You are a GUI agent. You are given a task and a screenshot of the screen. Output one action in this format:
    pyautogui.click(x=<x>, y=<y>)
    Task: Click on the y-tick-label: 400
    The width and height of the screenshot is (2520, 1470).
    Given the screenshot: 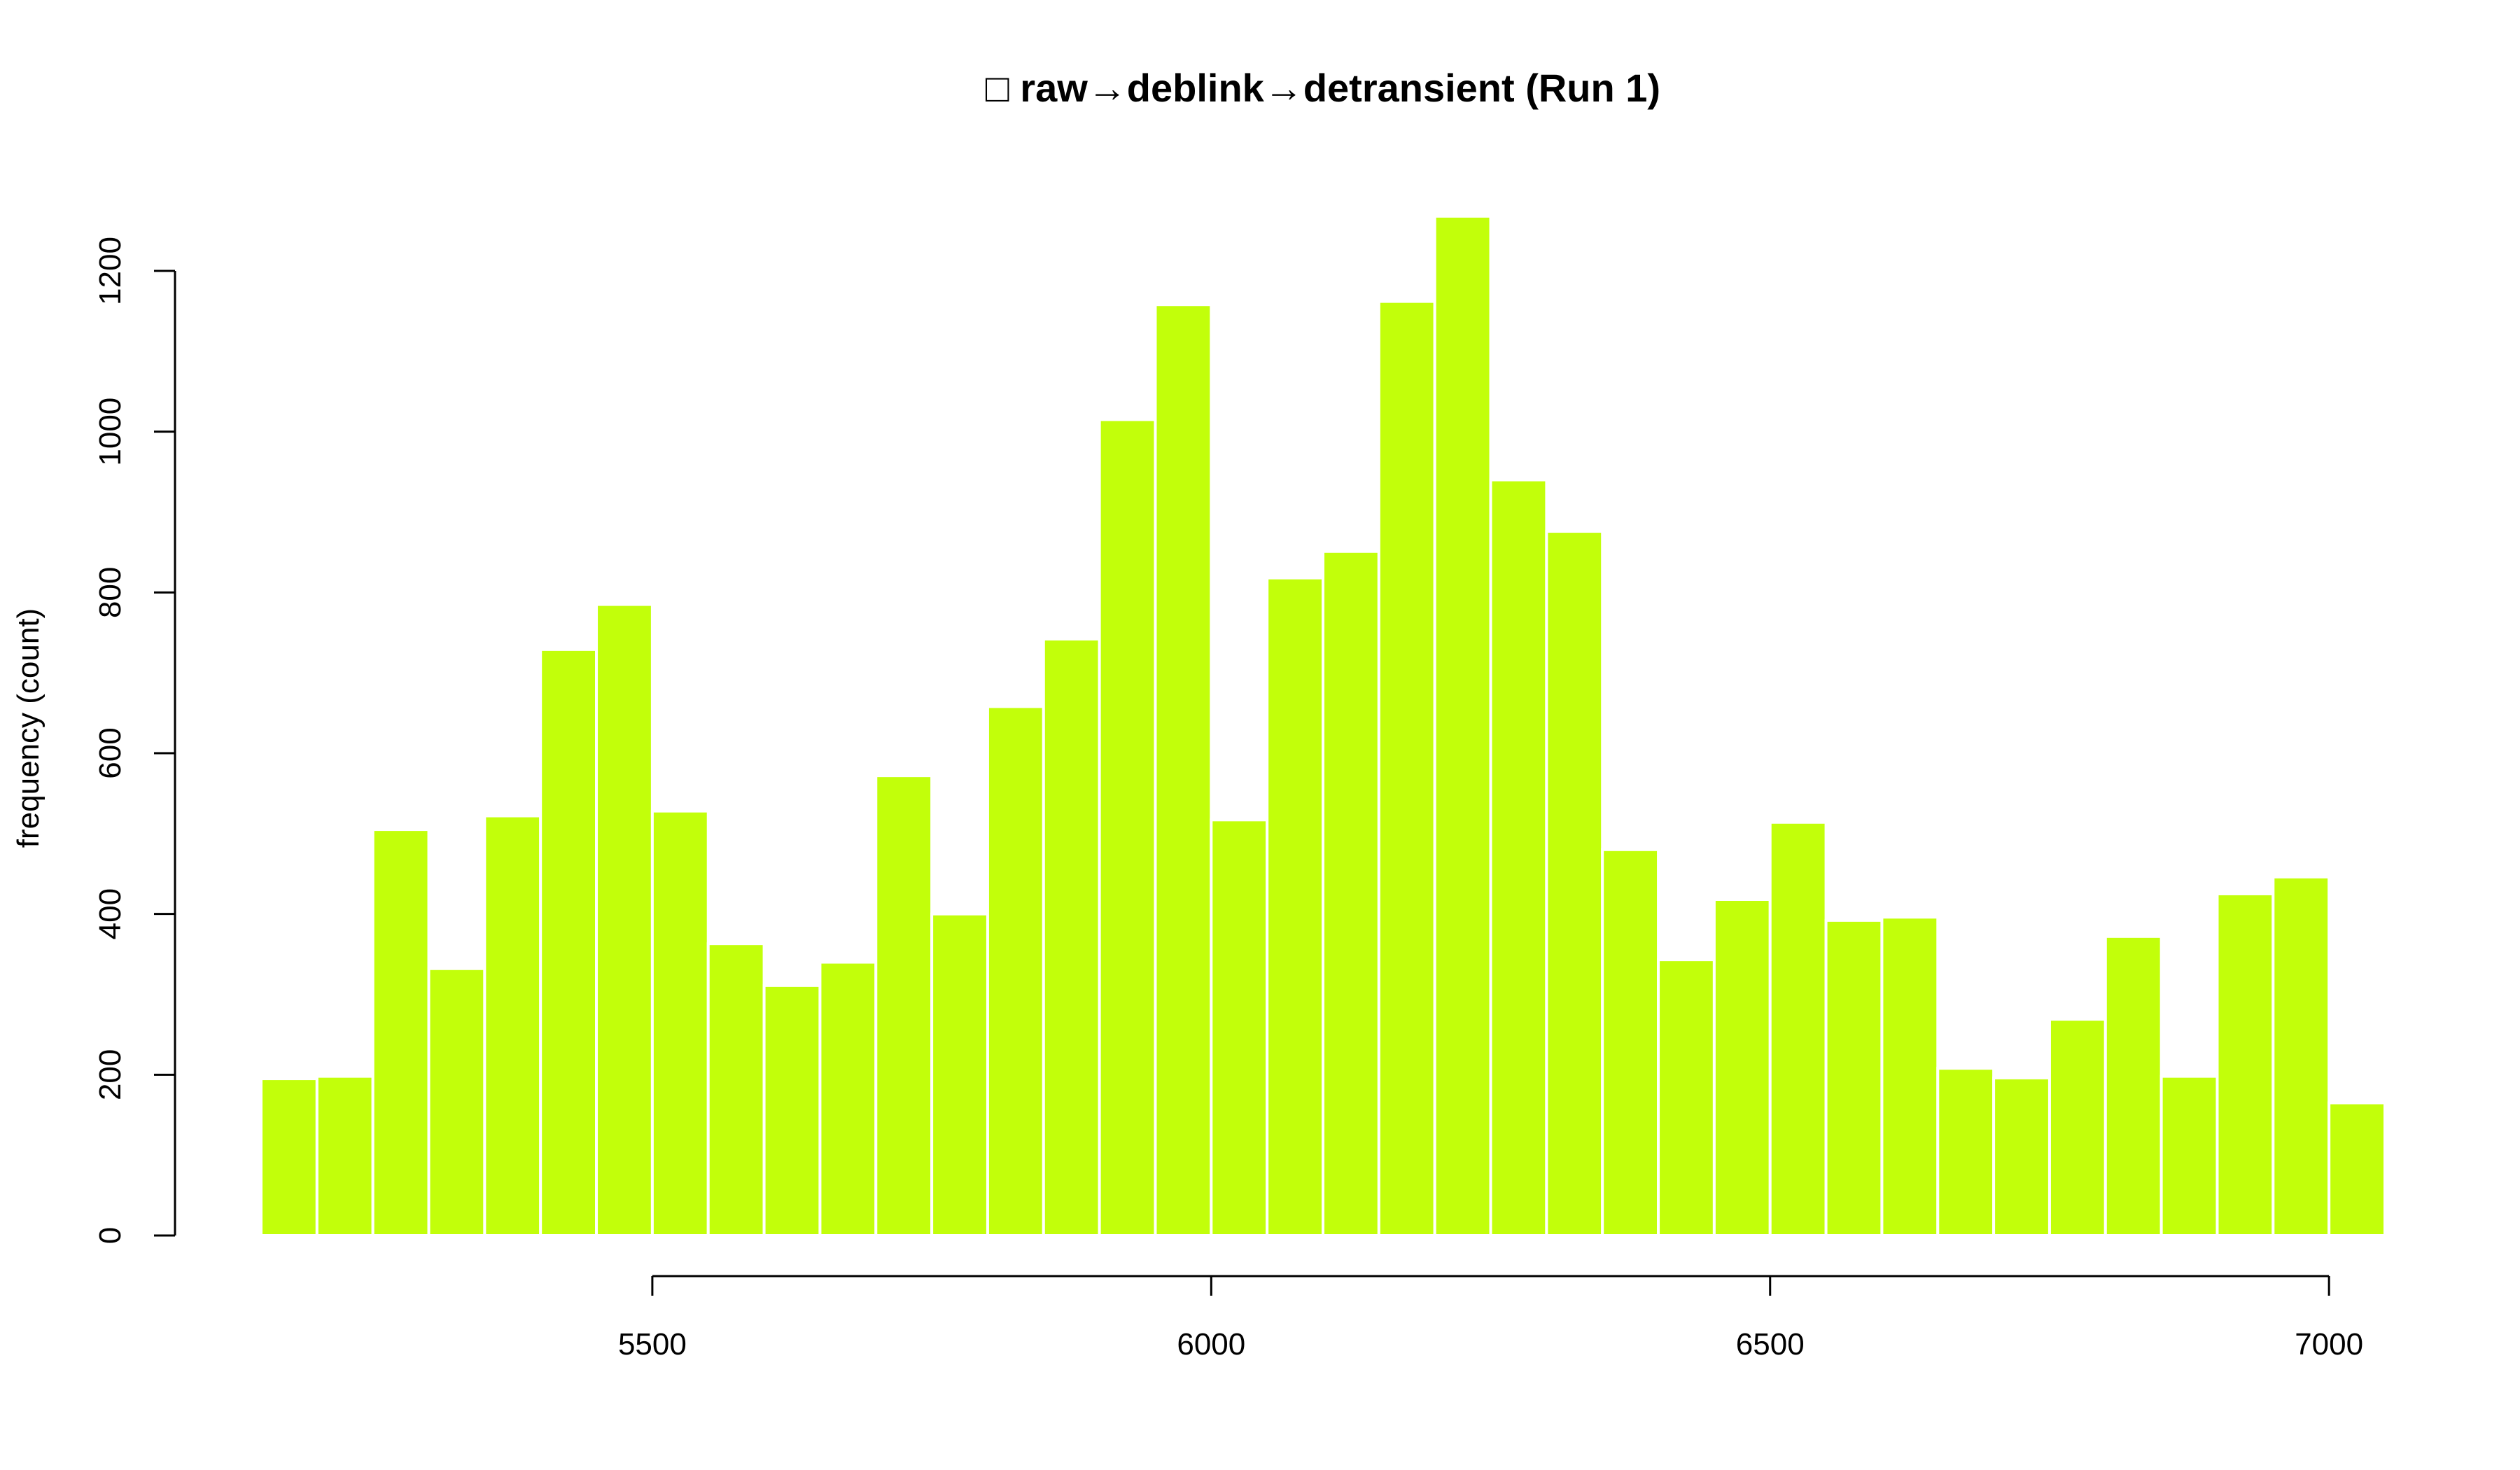 What is the action you would take?
    pyautogui.click(x=110, y=913)
    